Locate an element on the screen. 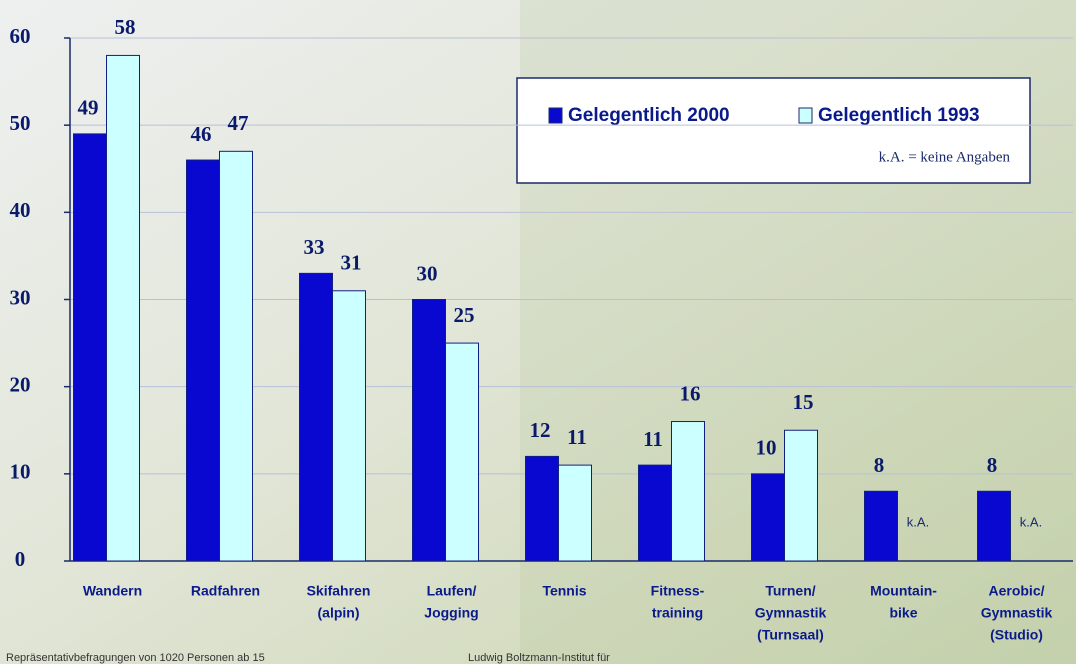 This screenshot has width=1076, height=664. value-label: 10 is located at coordinates (766, 448).